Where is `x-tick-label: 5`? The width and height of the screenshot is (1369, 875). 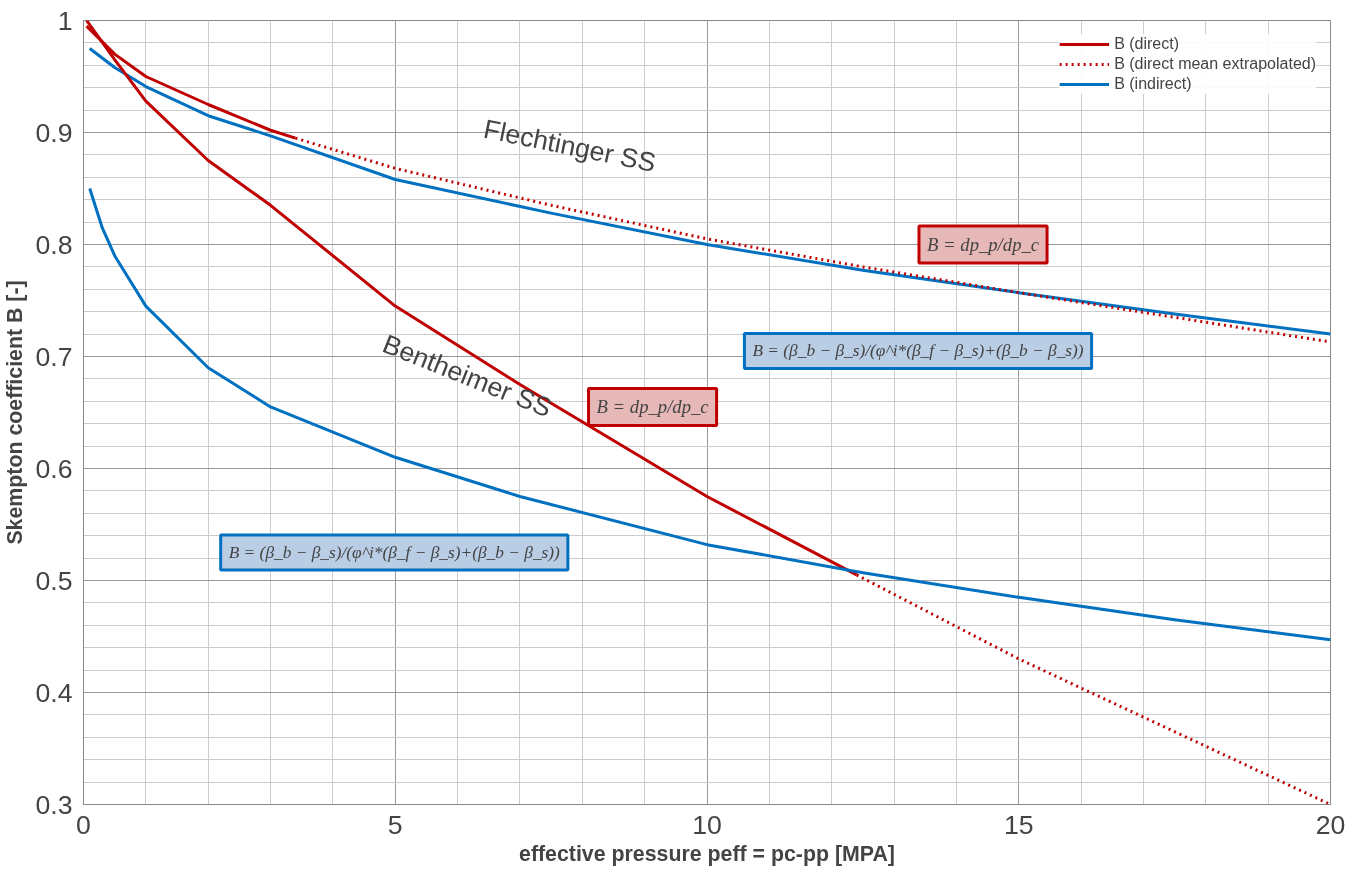
x-tick-label: 5 is located at coordinates (395, 824).